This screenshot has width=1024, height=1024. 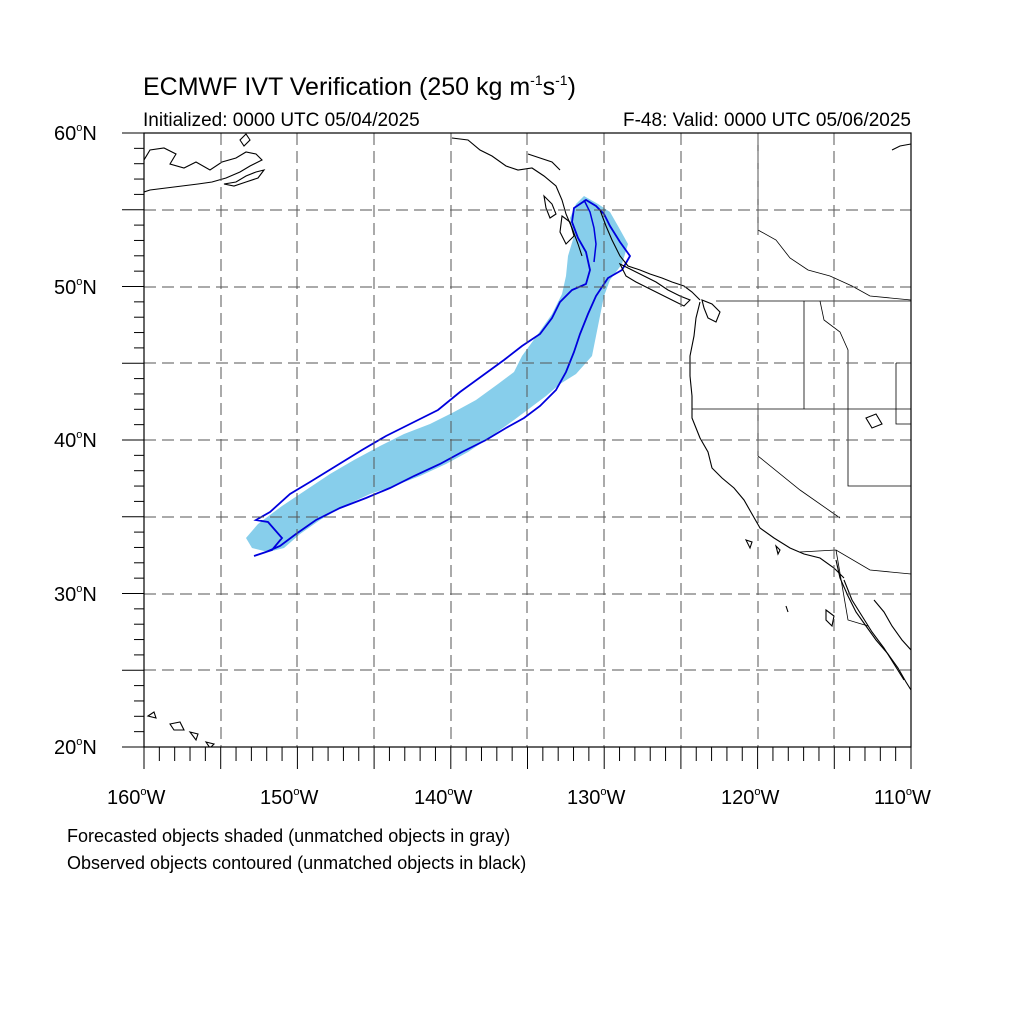 I want to click on lon-label-140: 140oW, so click(x=443, y=797).